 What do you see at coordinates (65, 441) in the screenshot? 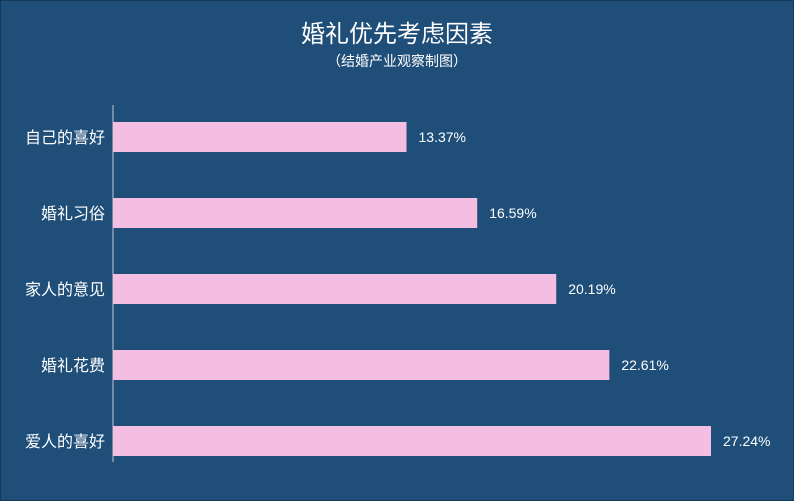
I see `category-label: 爱人的喜好` at bounding box center [65, 441].